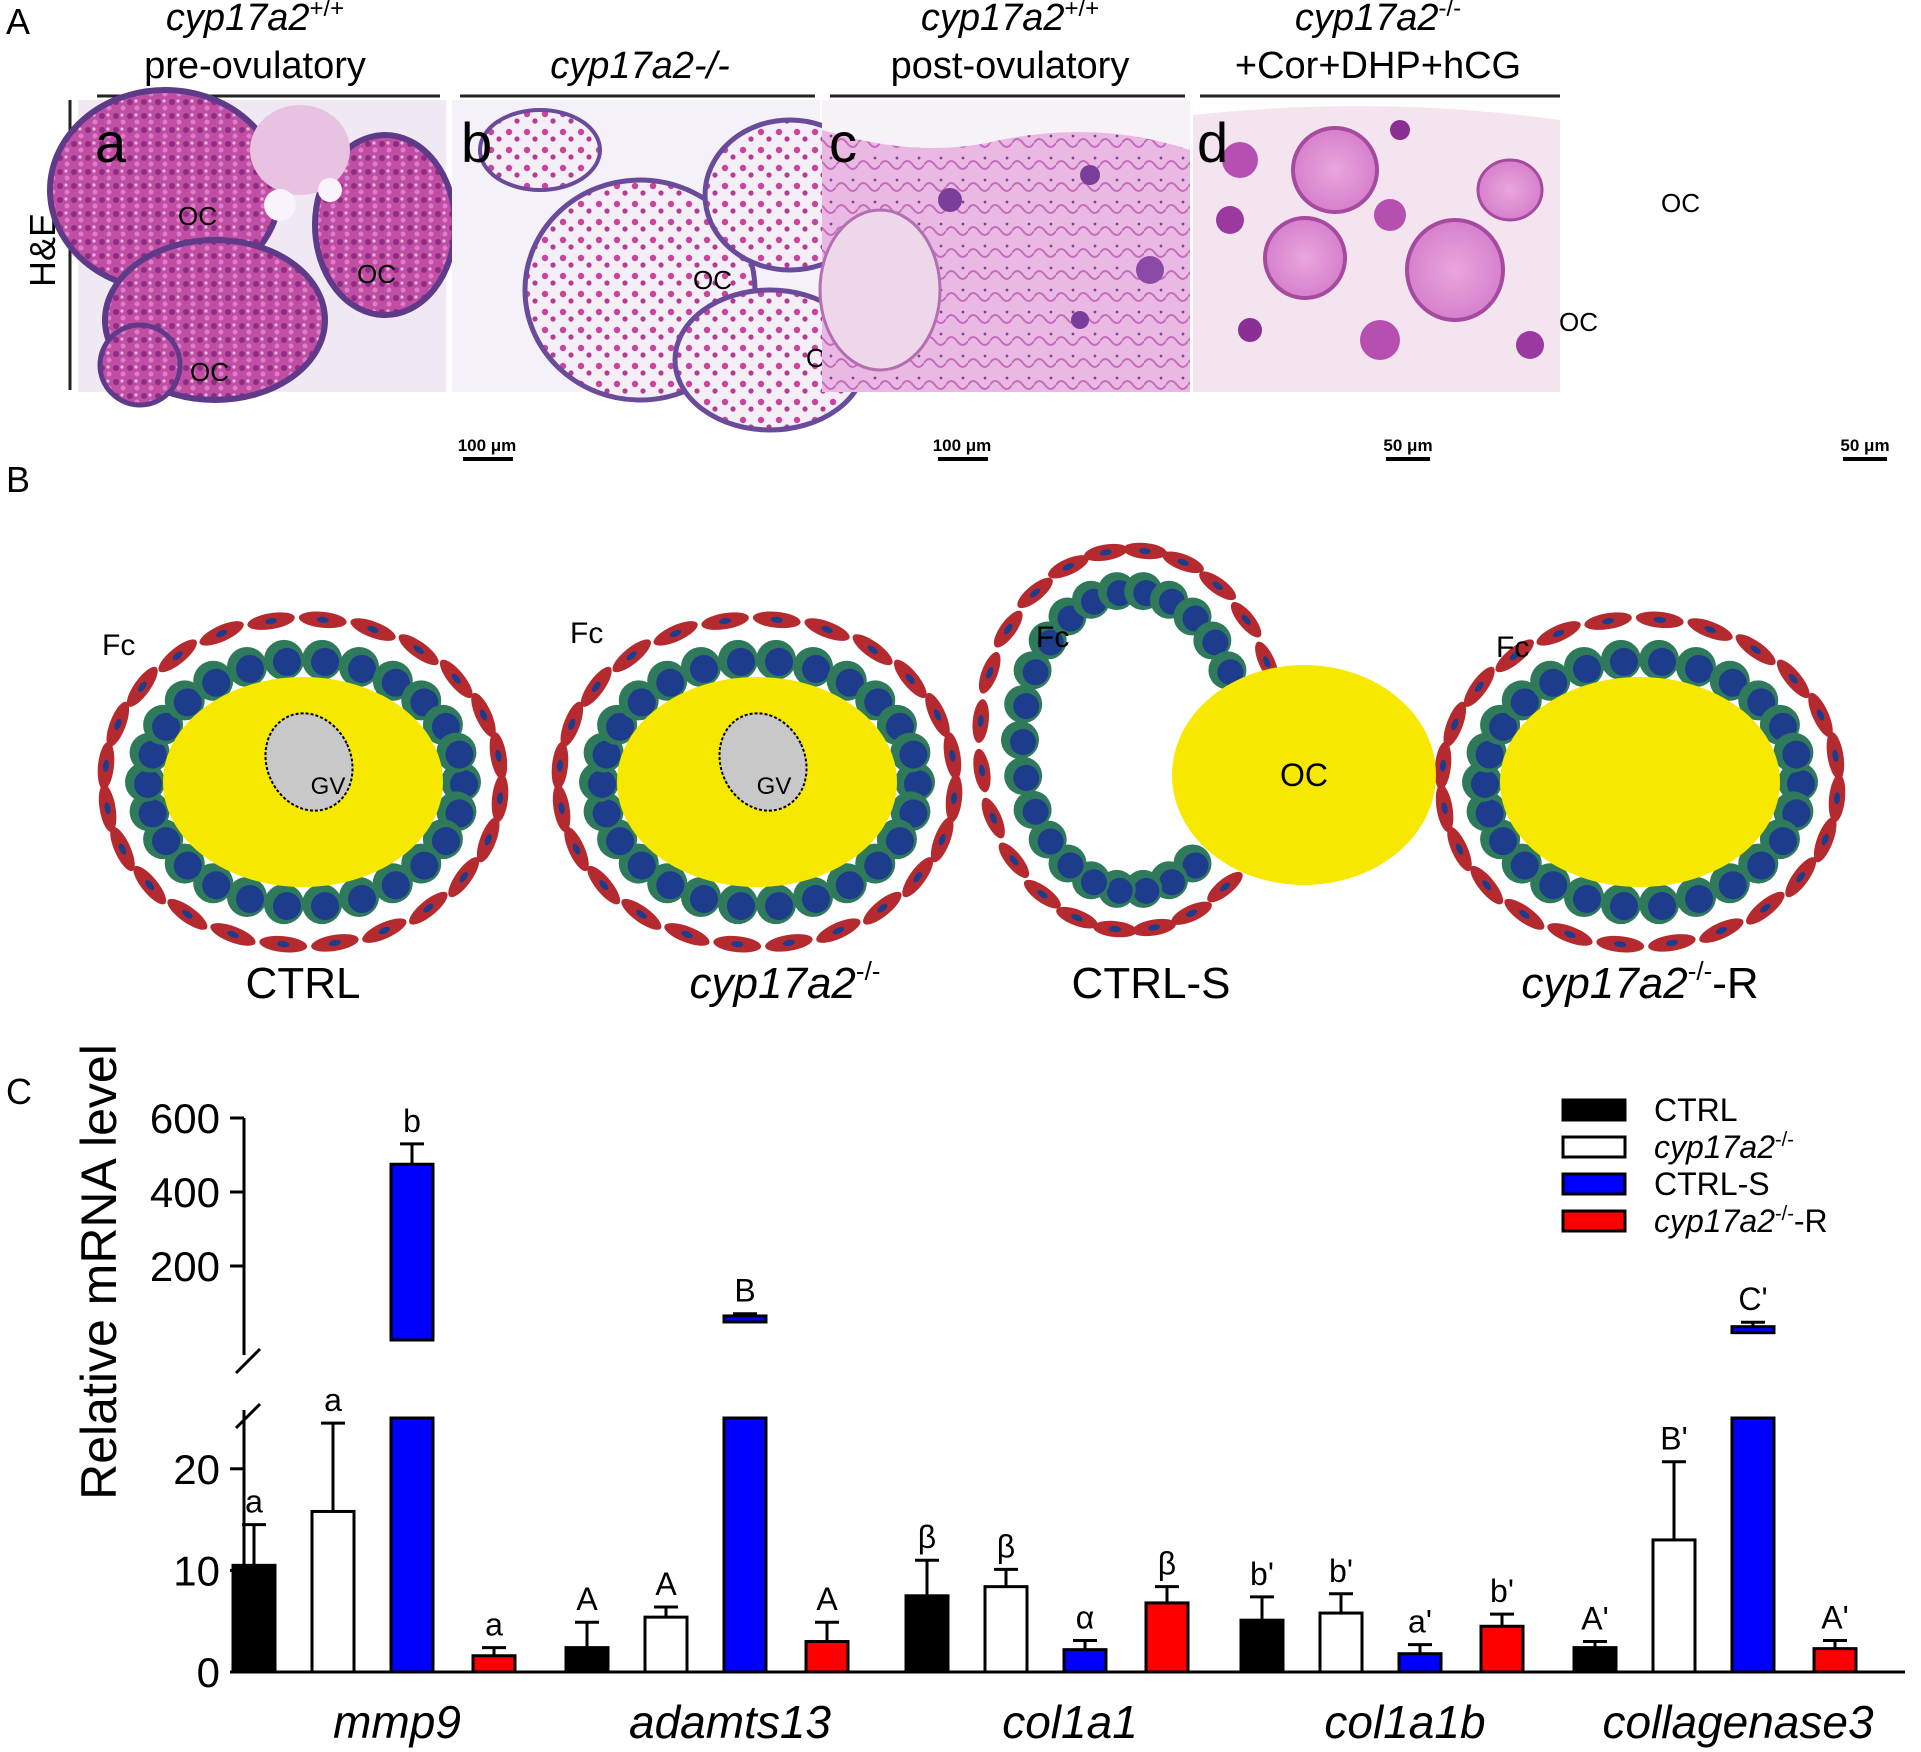 This screenshot has width=1921, height=1752. I want to click on category-label: mmp9, so click(397, 1722).